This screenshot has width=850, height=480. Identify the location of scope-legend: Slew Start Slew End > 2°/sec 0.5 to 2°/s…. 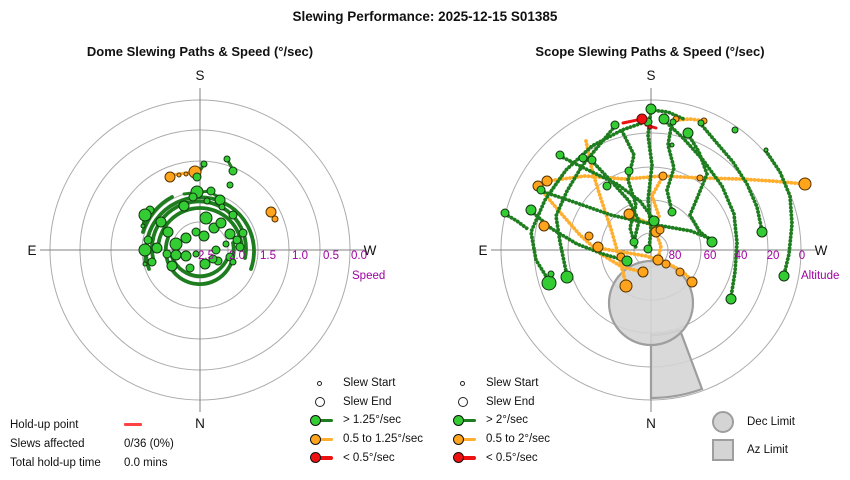
(501, 420).